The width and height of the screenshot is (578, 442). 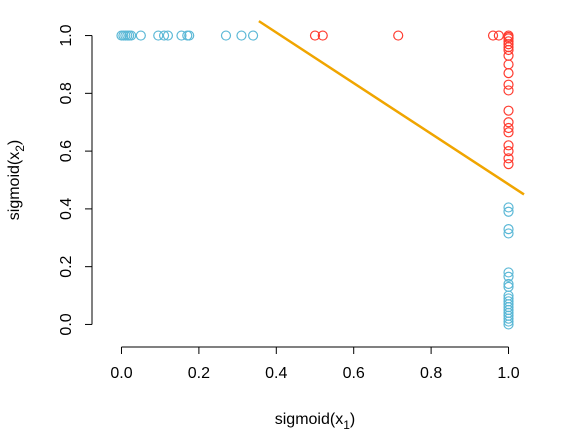 What do you see at coordinates (66, 35) in the screenshot?
I see `y-tick-label: 1.0` at bounding box center [66, 35].